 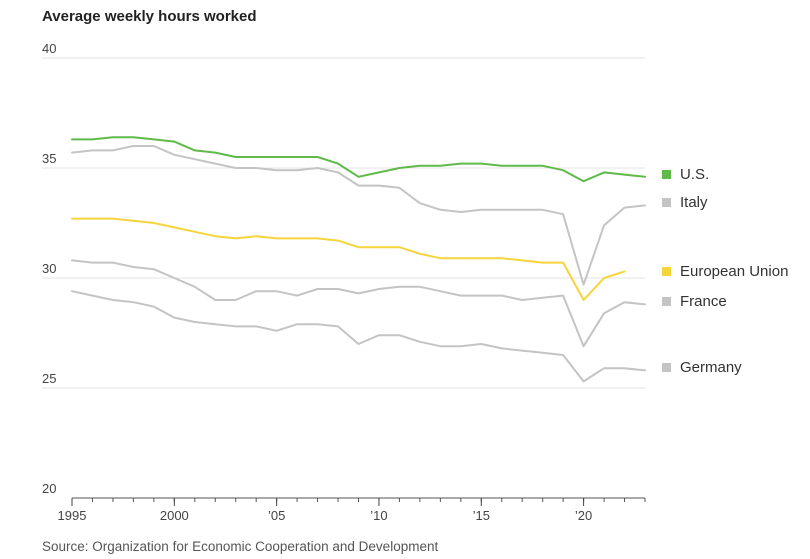 What do you see at coordinates (711, 367) in the screenshot?
I see `legend-label: Germany` at bounding box center [711, 367].